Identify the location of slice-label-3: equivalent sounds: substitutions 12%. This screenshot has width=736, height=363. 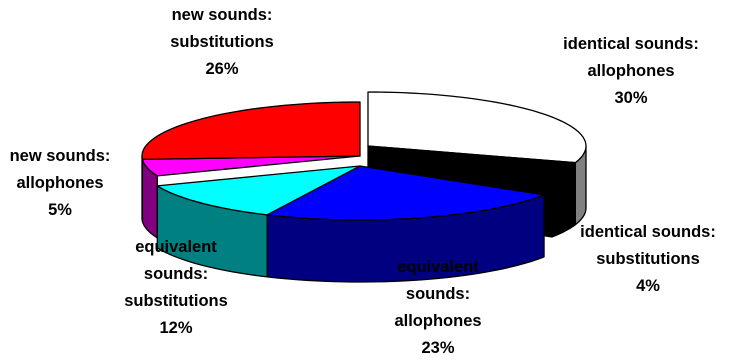
(176, 287).